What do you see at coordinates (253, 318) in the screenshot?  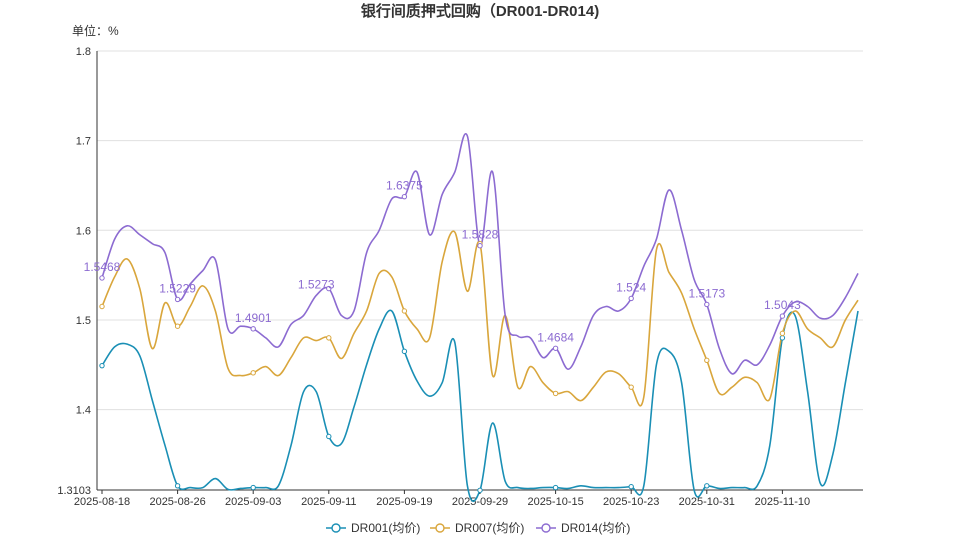 I see `data-label: 1.4901` at bounding box center [253, 318].